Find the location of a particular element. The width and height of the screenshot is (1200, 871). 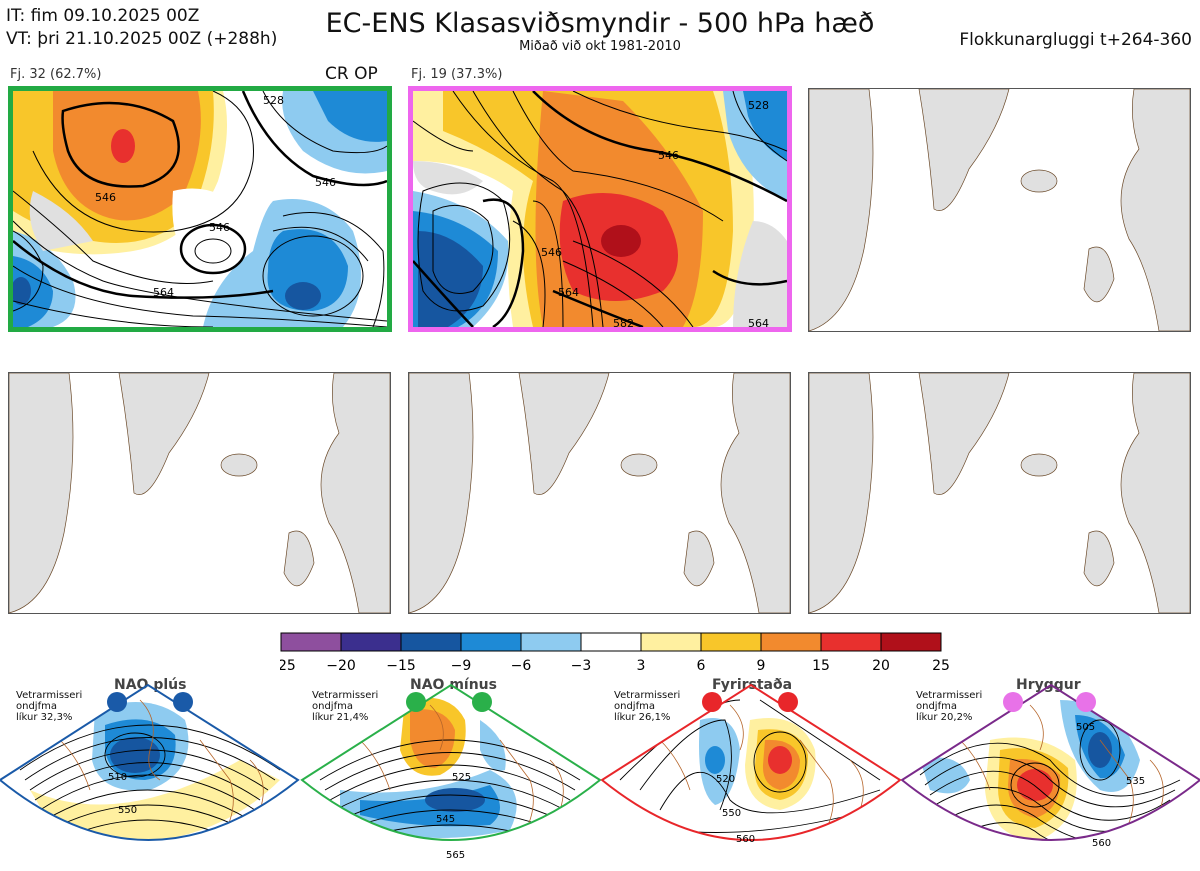

colorbar-tick-label: 9 is located at coordinates (761, 666).